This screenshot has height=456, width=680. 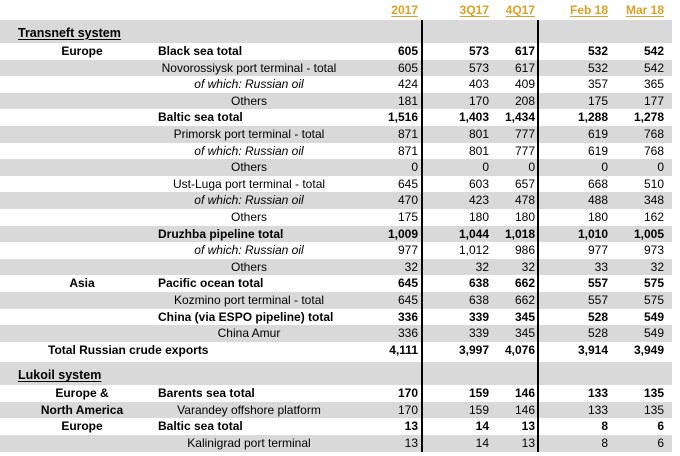 I want to click on cell-value: 33, so click(x=601, y=266).